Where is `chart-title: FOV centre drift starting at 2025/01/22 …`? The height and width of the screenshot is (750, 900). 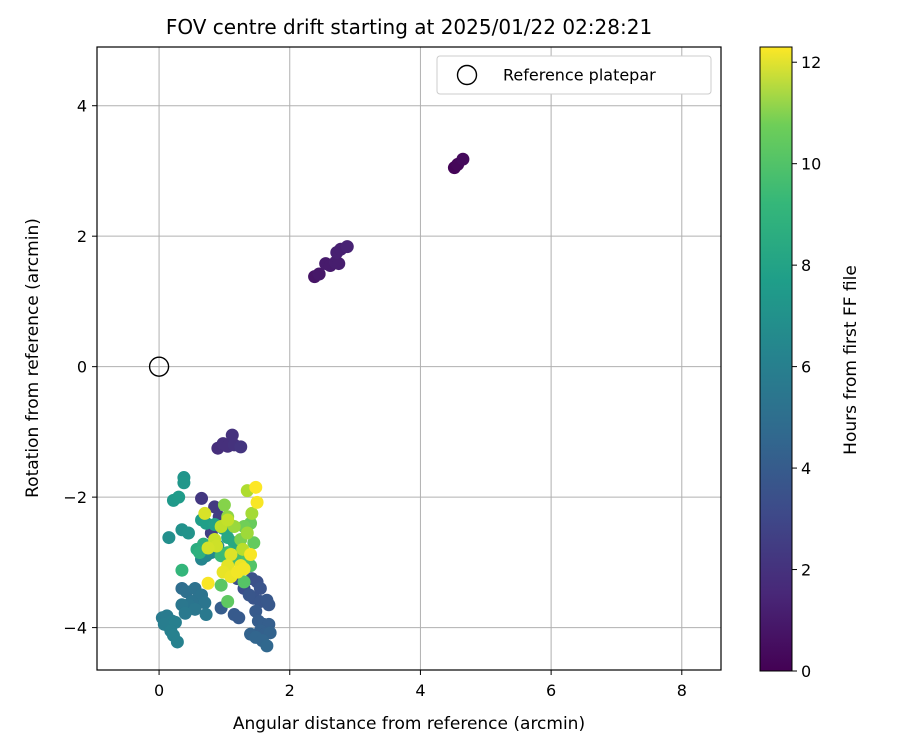 chart-title: FOV centre drift starting at 2025/01/22 … is located at coordinates (409, 27).